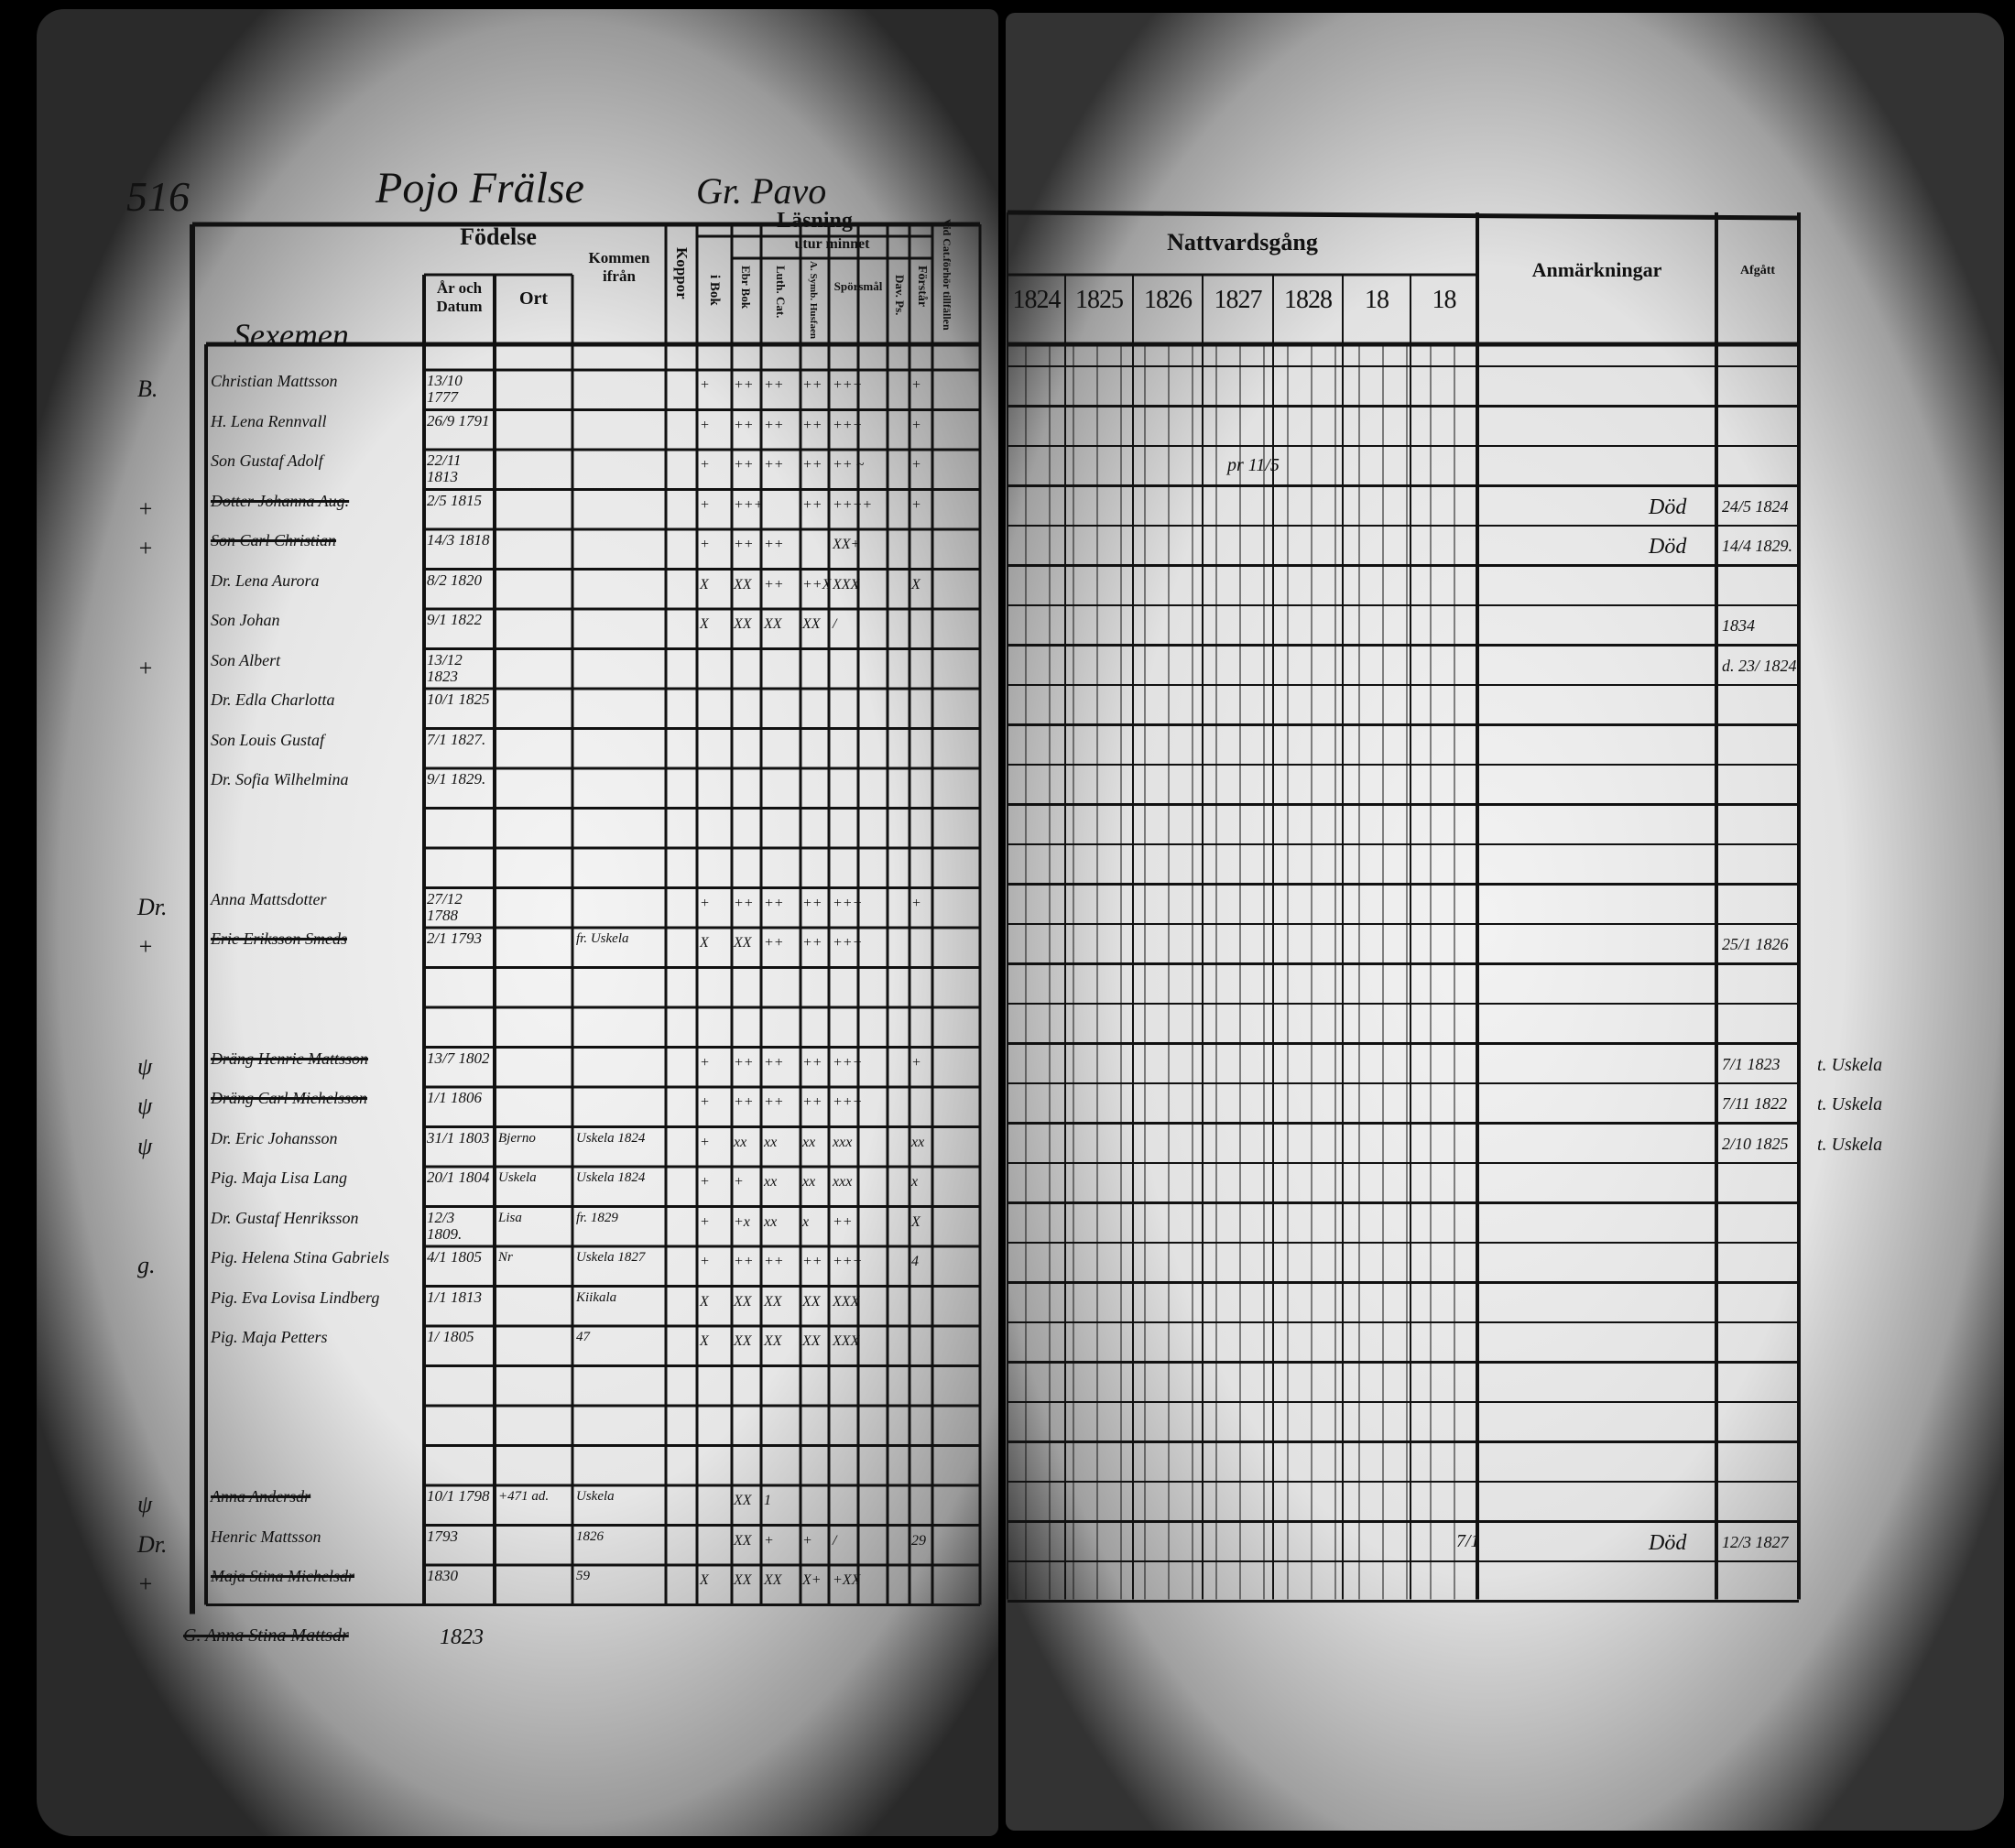 This screenshot has height=1848, width=2015. What do you see at coordinates (1755, 1103) in the screenshot?
I see `departure-date: 7/11 1822` at bounding box center [1755, 1103].